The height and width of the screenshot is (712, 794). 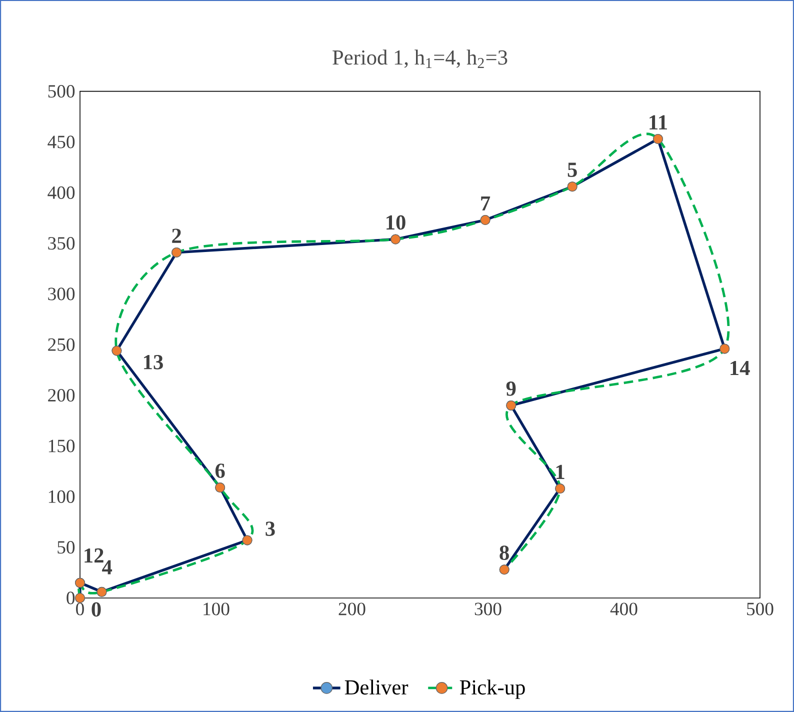 What do you see at coordinates (61, 243) in the screenshot?
I see `y-tick-label: 350` at bounding box center [61, 243].